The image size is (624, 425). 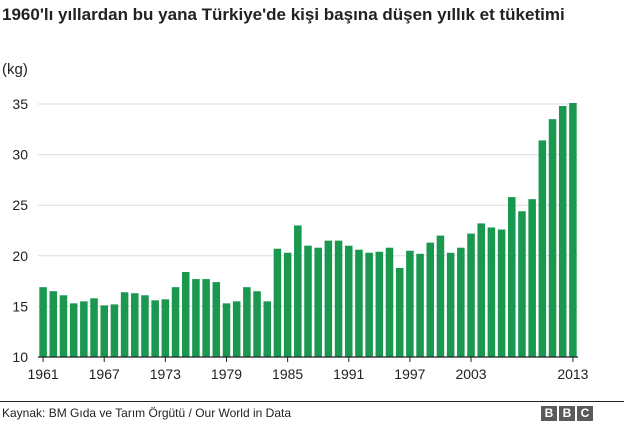 I want to click on bar-2006, so click(x=501, y=293).